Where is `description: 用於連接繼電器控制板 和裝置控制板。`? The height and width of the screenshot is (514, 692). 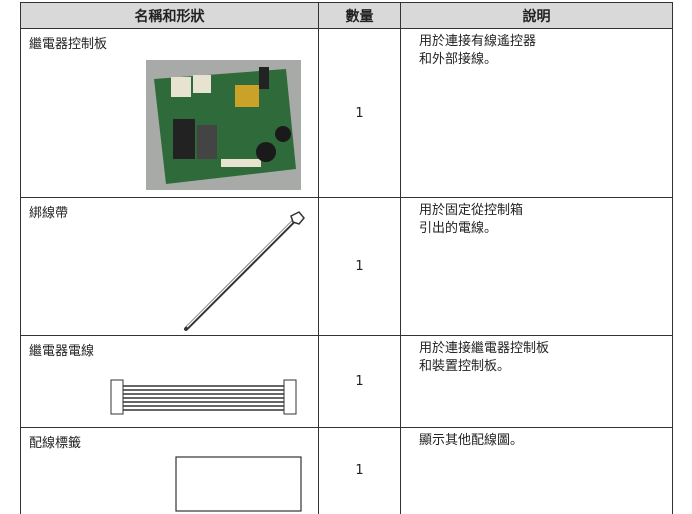
description: 用於連接繼電器控制板 和裝置控制板。 is located at coordinates (484, 358).